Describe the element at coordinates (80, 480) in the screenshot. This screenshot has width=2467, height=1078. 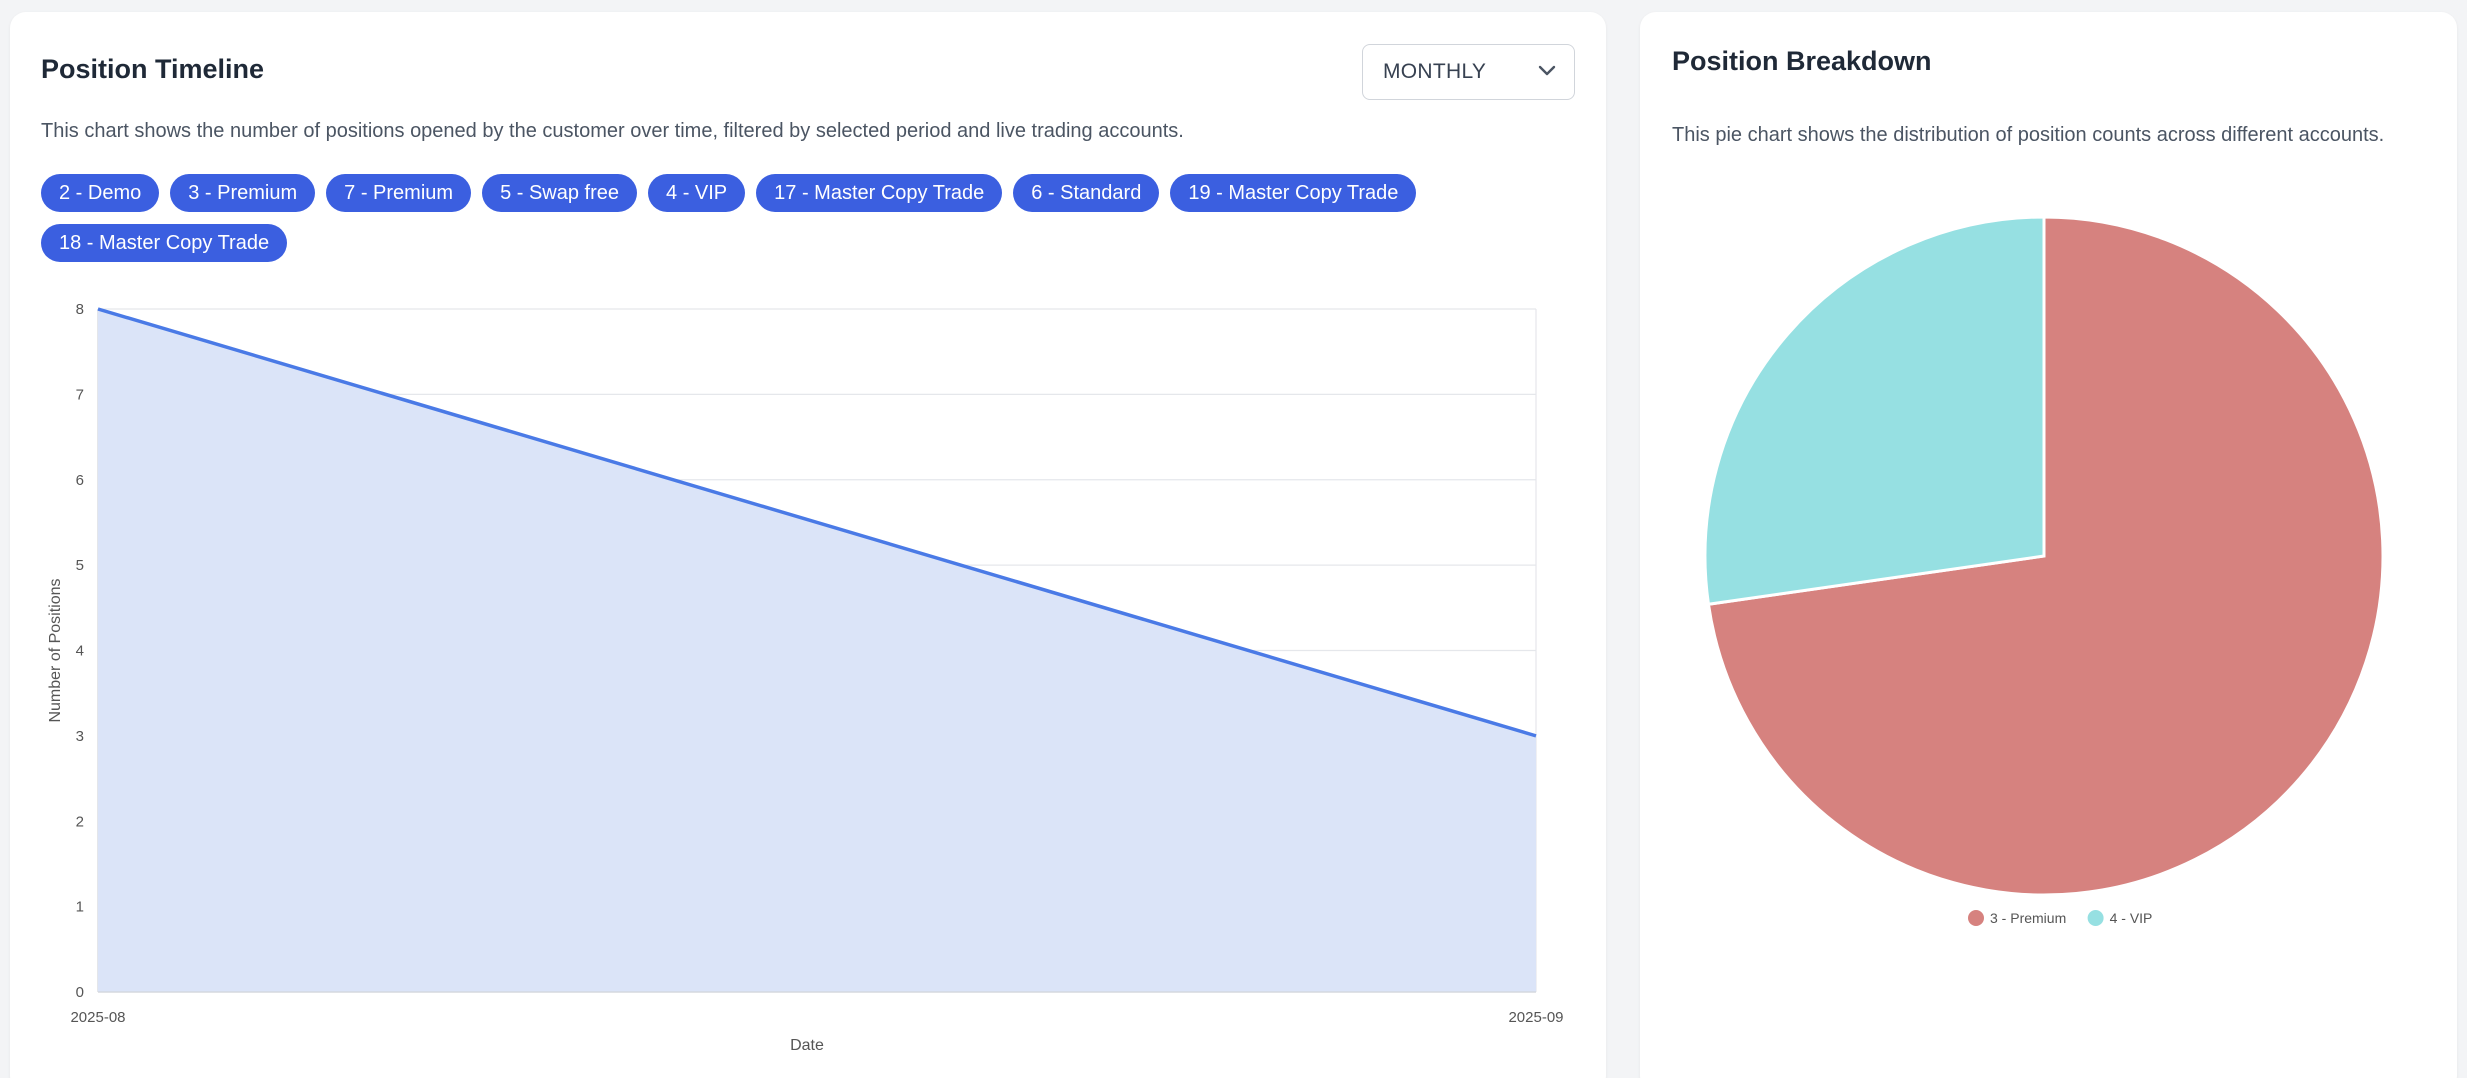
I see `y-tick-label: 6` at that location.